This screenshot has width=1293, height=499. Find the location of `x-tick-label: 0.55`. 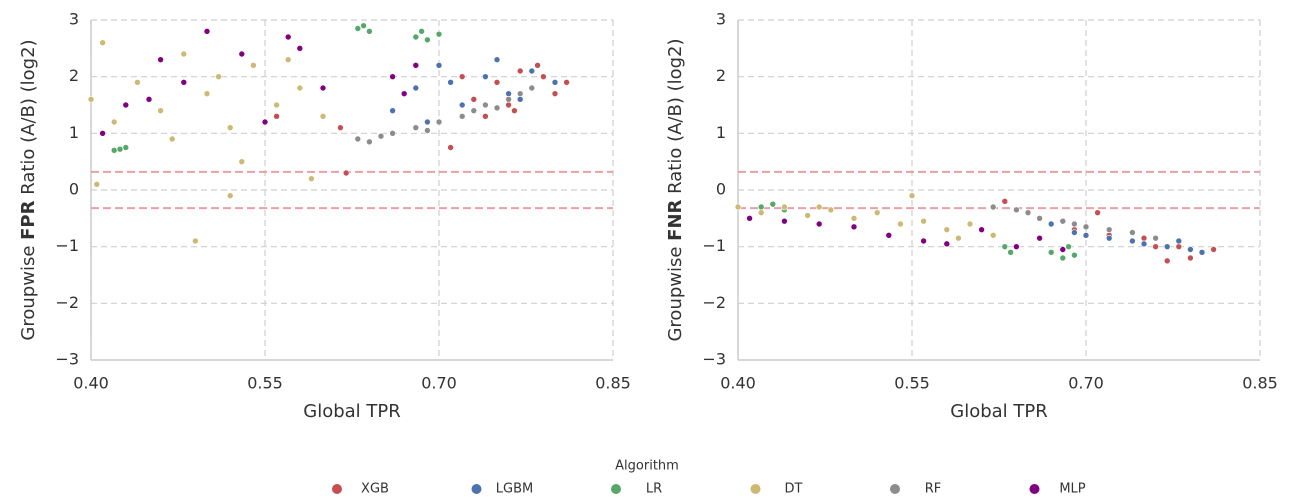

x-tick-label: 0.55 is located at coordinates (265, 383).